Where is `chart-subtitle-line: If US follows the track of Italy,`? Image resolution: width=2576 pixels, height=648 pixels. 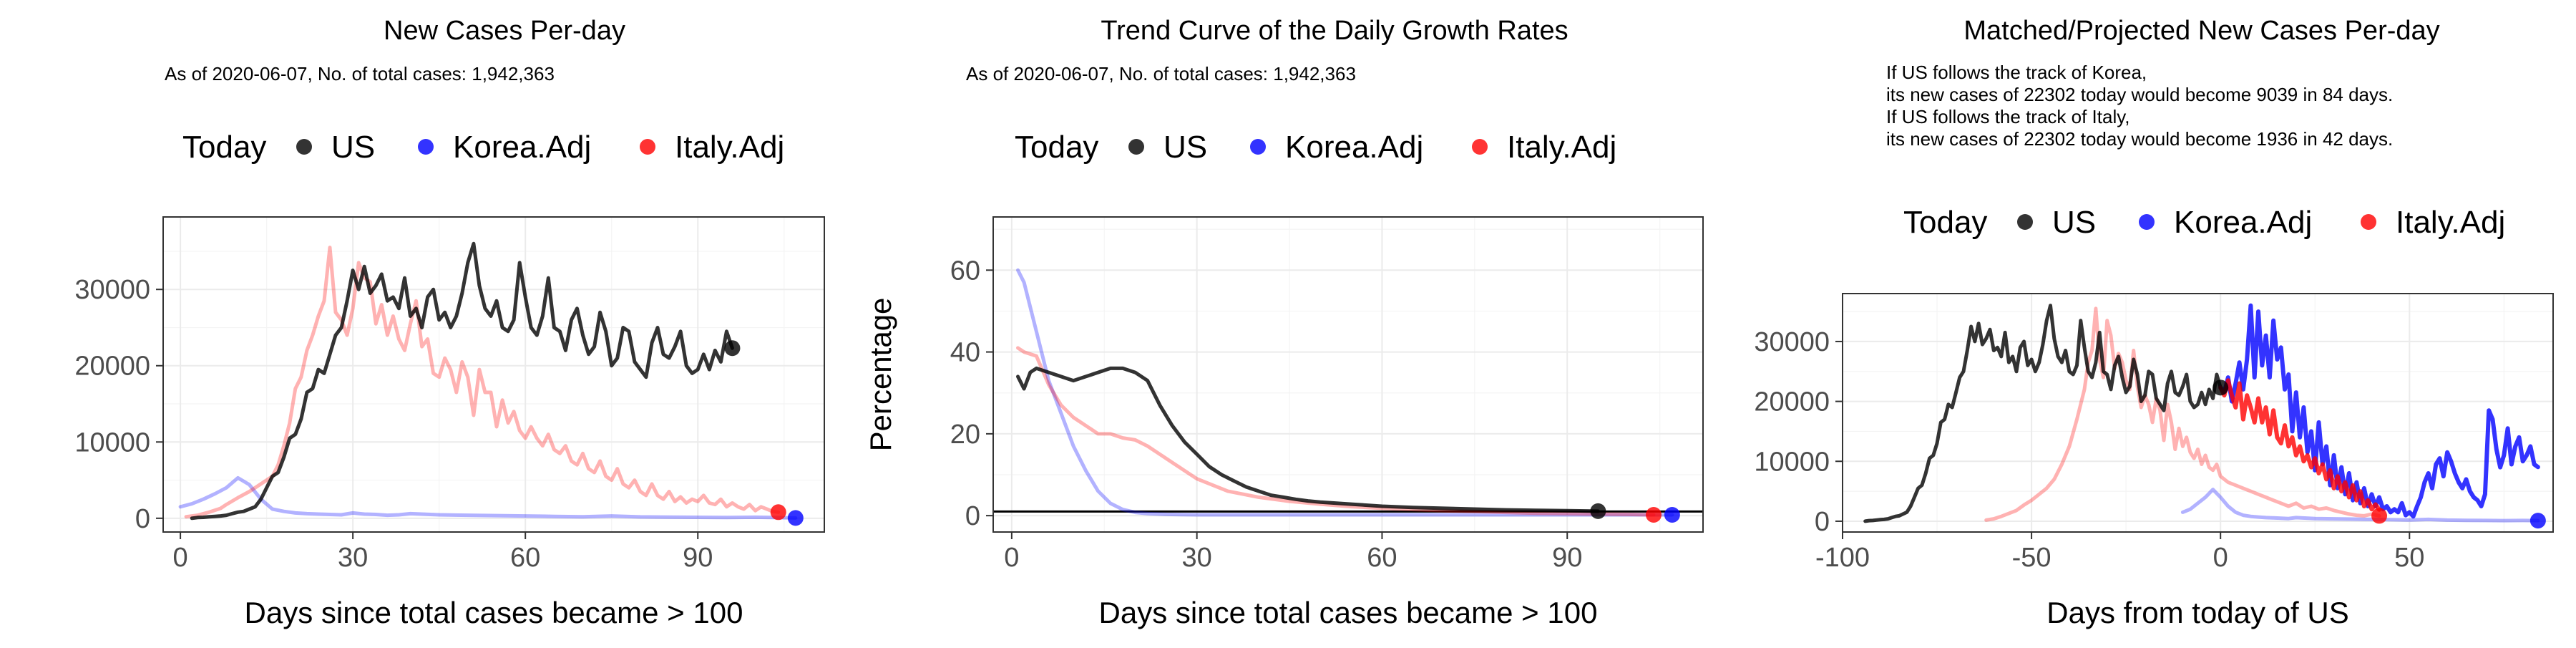
chart-subtitle-line: If US follows the track of Italy, is located at coordinates (2008, 116).